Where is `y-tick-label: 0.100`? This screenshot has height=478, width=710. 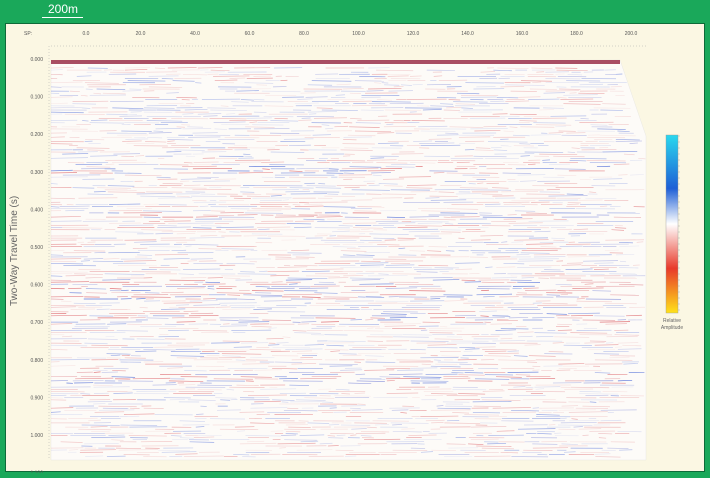 y-tick-label: 0.100 is located at coordinates (36, 98).